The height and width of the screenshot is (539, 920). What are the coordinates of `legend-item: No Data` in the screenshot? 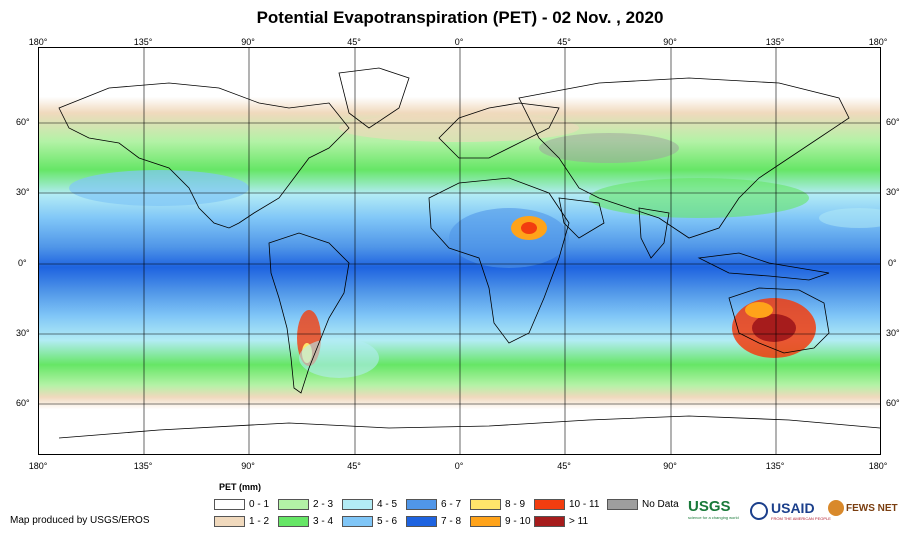 It's located at (643, 504).